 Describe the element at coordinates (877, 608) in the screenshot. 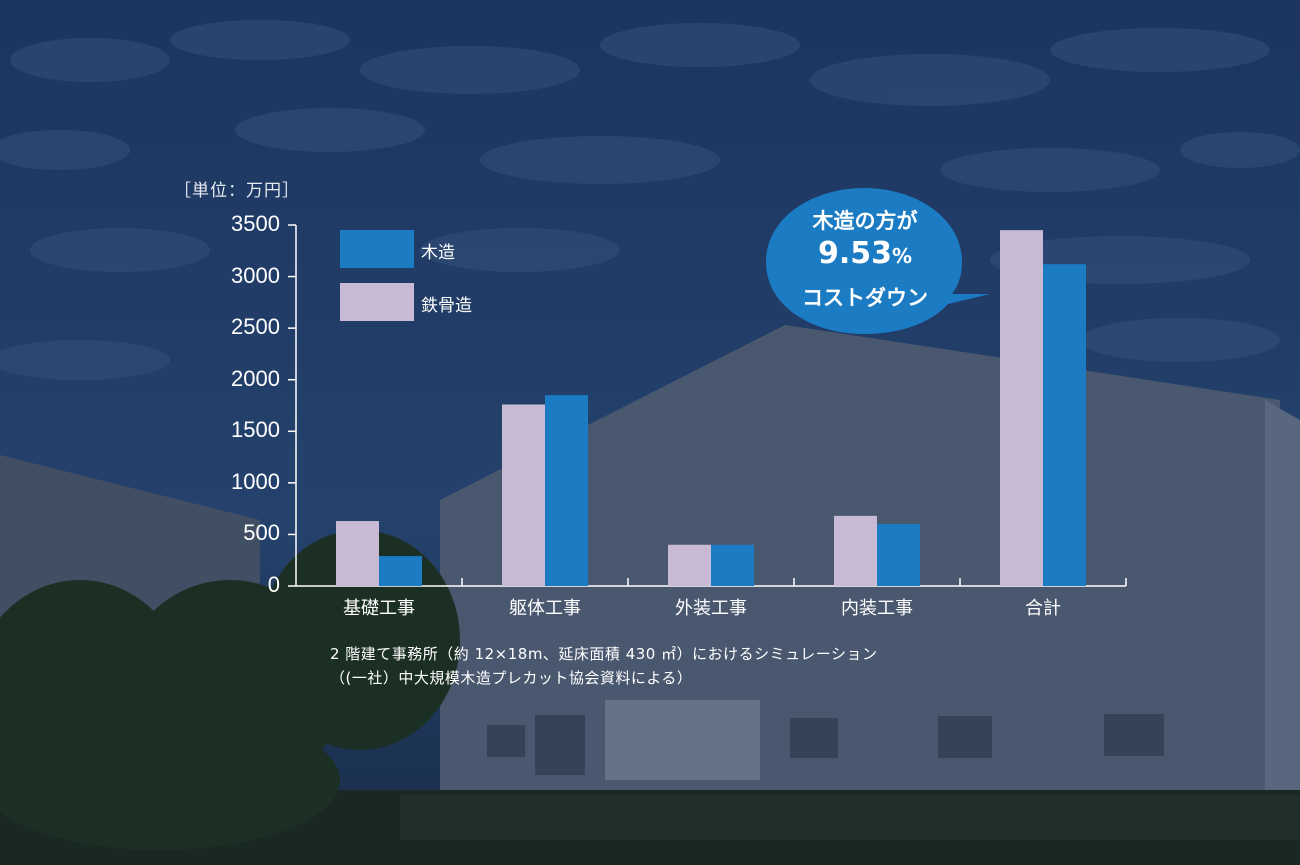

I see `x-category-label: 内装工事` at that location.